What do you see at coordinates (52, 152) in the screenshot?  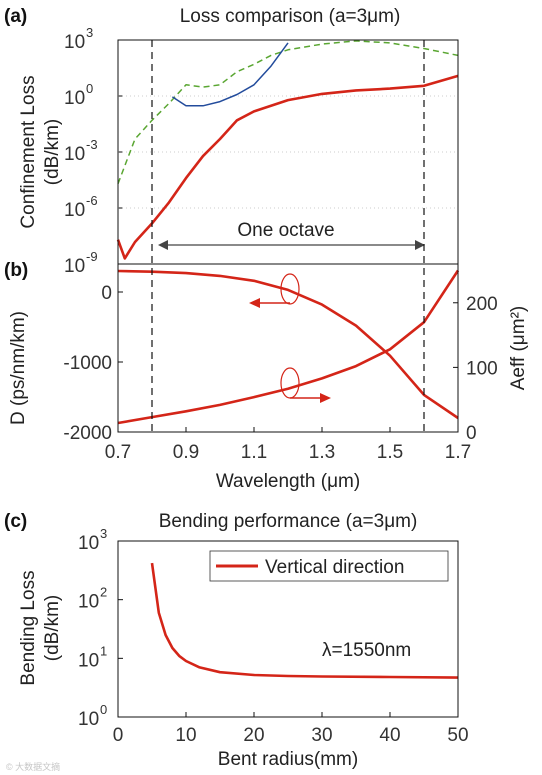 I see `panel-a-ylabel-line2: (dB/km)` at bounding box center [52, 152].